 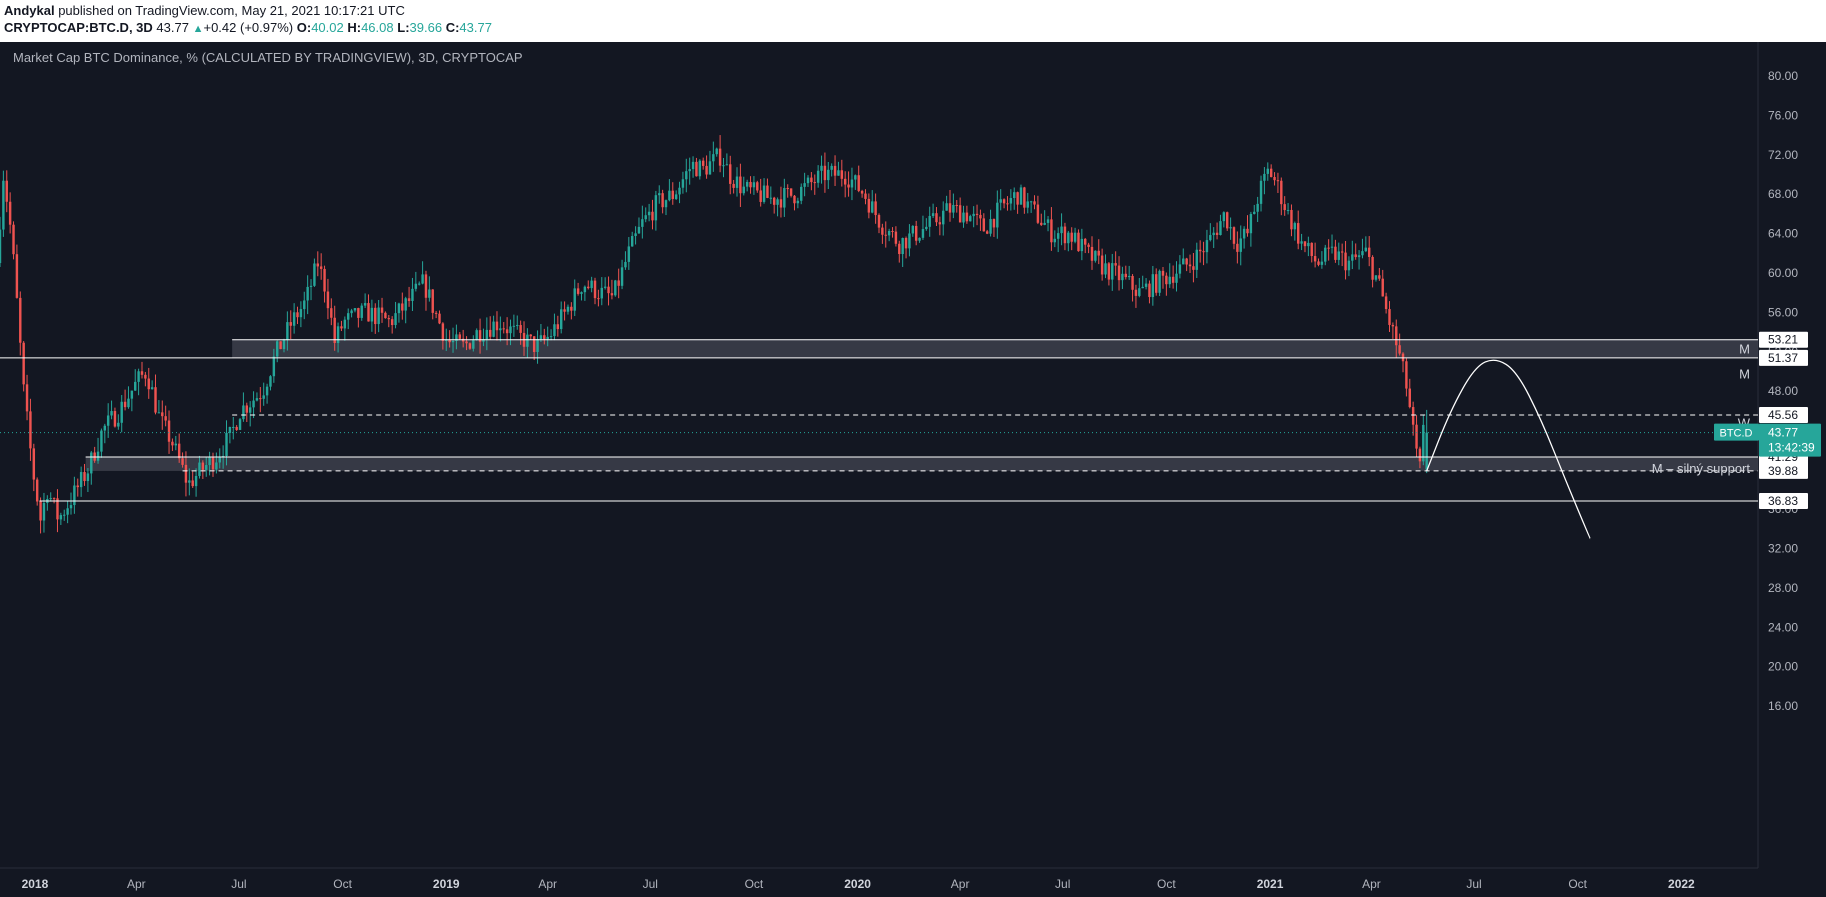 I want to click on price-tag-box, so click(x=1790, y=440).